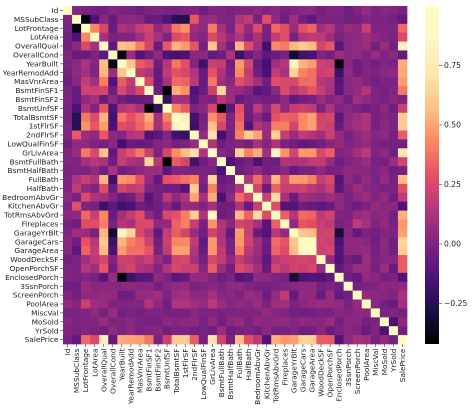 Image resolution: width=474 pixels, height=410 pixels. What do you see at coordinates (36, 19) in the screenshot?
I see `y-tick-label: MSSubClass` at bounding box center [36, 19].